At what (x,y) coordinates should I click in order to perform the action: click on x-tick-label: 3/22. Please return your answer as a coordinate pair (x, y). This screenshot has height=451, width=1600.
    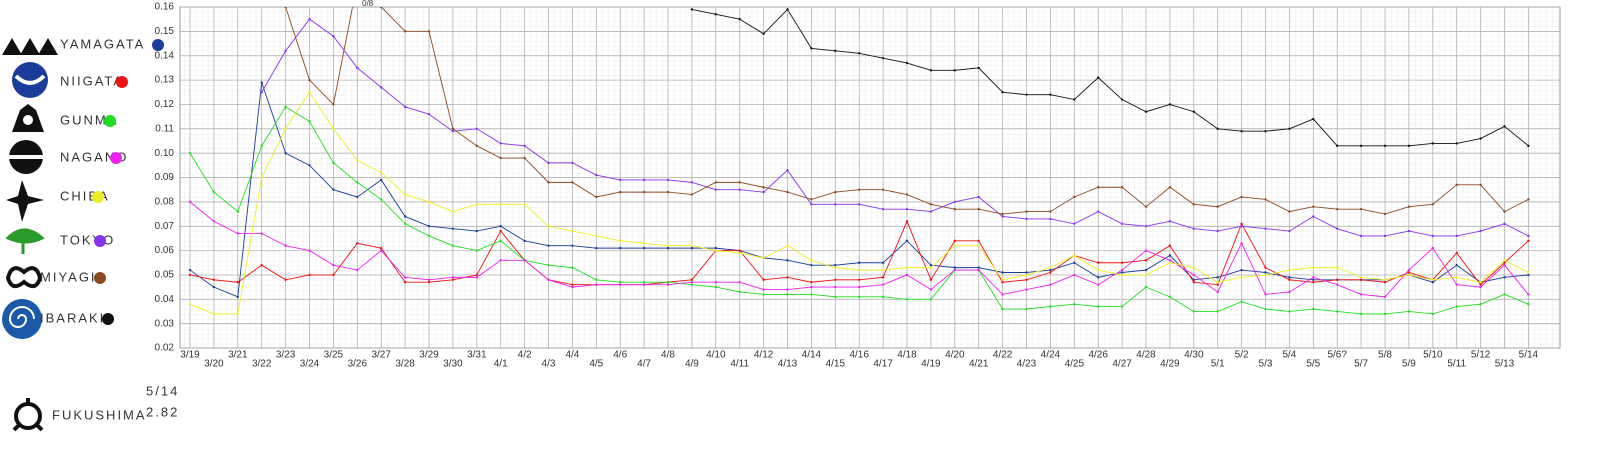
    Looking at the image, I should click on (262, 364).